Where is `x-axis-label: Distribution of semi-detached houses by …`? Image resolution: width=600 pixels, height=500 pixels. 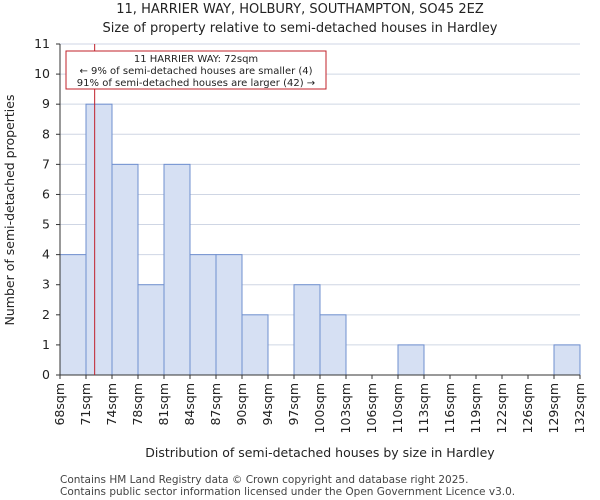 x-axis-label: Distribution of semi-detached houses by … is located at coordinates (320, 452).